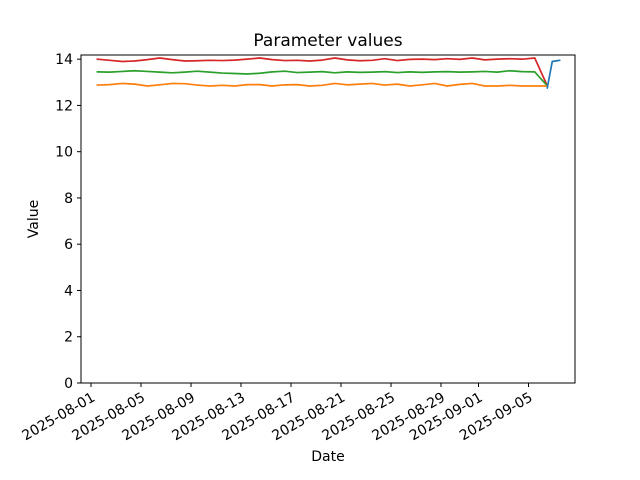 This screenshot has height=480, width=640. I want to click on y-axis-label: Value, so click(34, 219).